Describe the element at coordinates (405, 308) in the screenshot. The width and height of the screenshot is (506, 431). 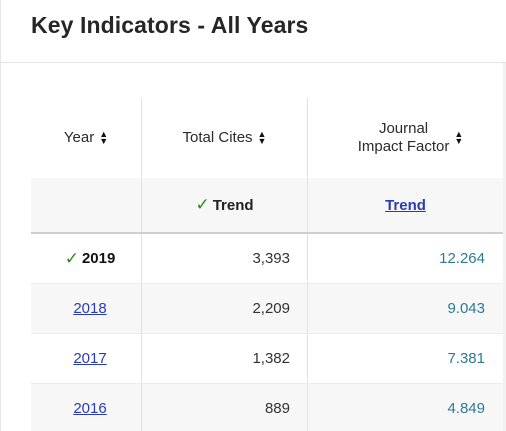
I see `impact-factor-cell: 9.043` at that location.